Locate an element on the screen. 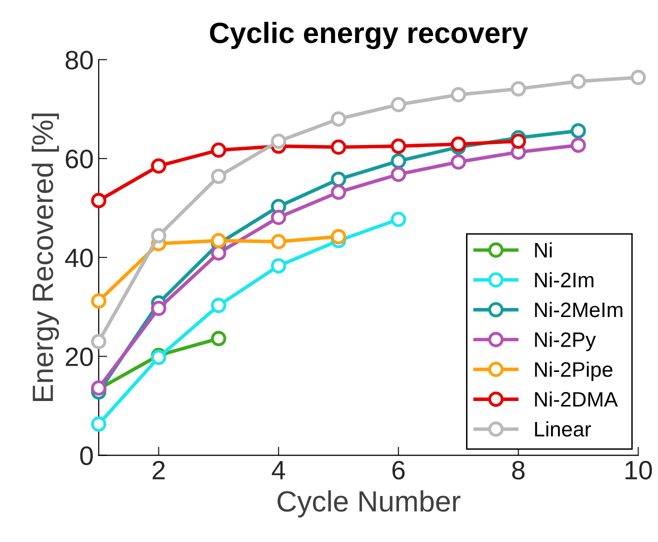 This screenshot has height=542, width=658. y-tick-label: 60 is located at coordinates (79, 159).